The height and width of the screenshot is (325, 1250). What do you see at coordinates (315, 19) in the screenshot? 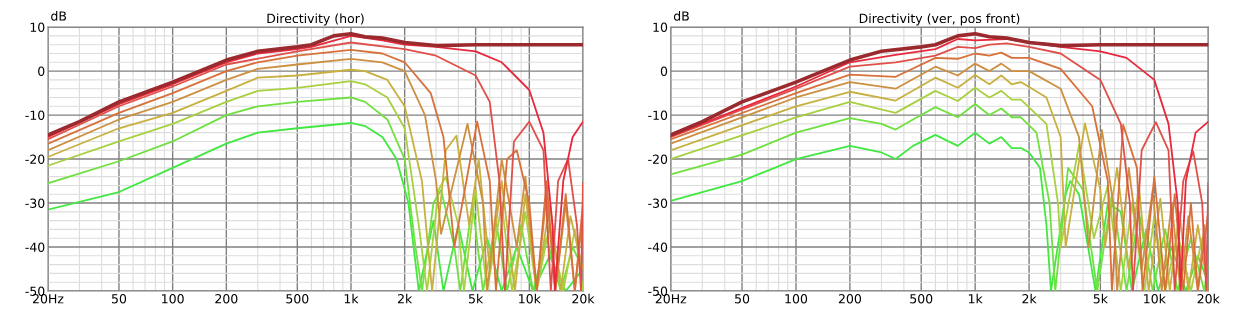
I see `chart-title: Directivity (hor)` at bounding box center [315, 19].